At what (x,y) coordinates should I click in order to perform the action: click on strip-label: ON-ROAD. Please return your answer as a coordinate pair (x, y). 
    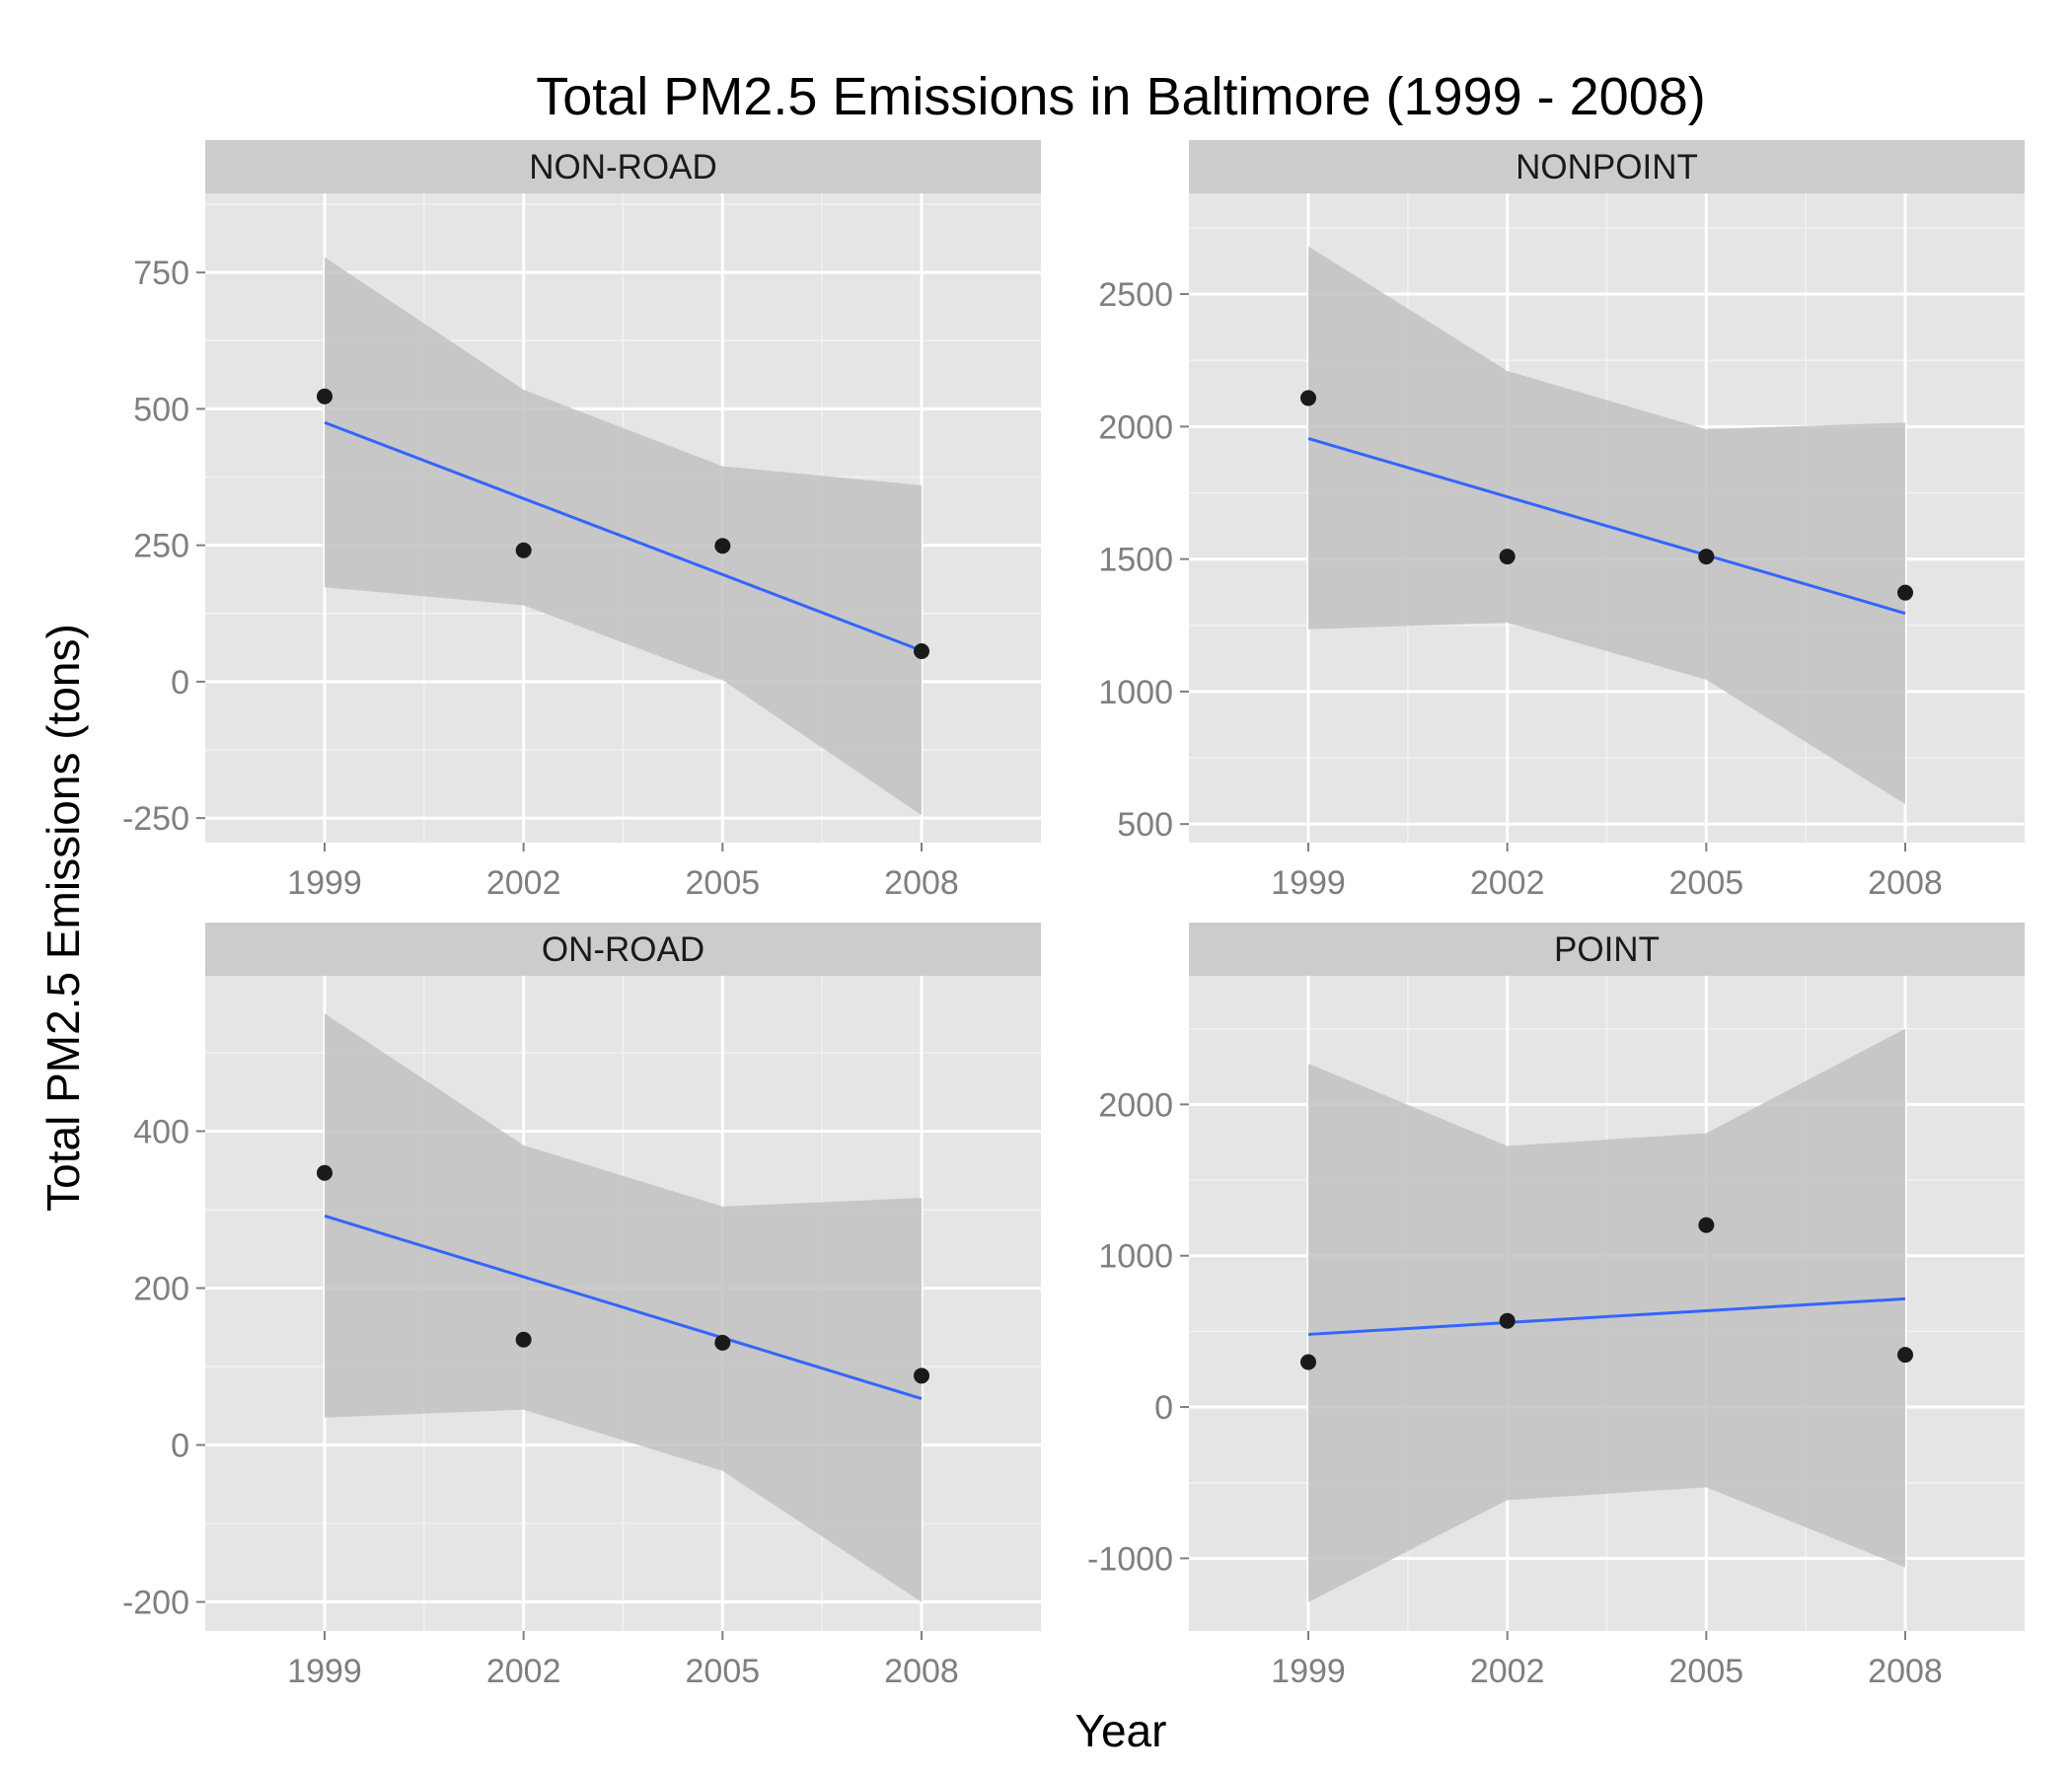
    Looking at the image, I should click on (623, 950).